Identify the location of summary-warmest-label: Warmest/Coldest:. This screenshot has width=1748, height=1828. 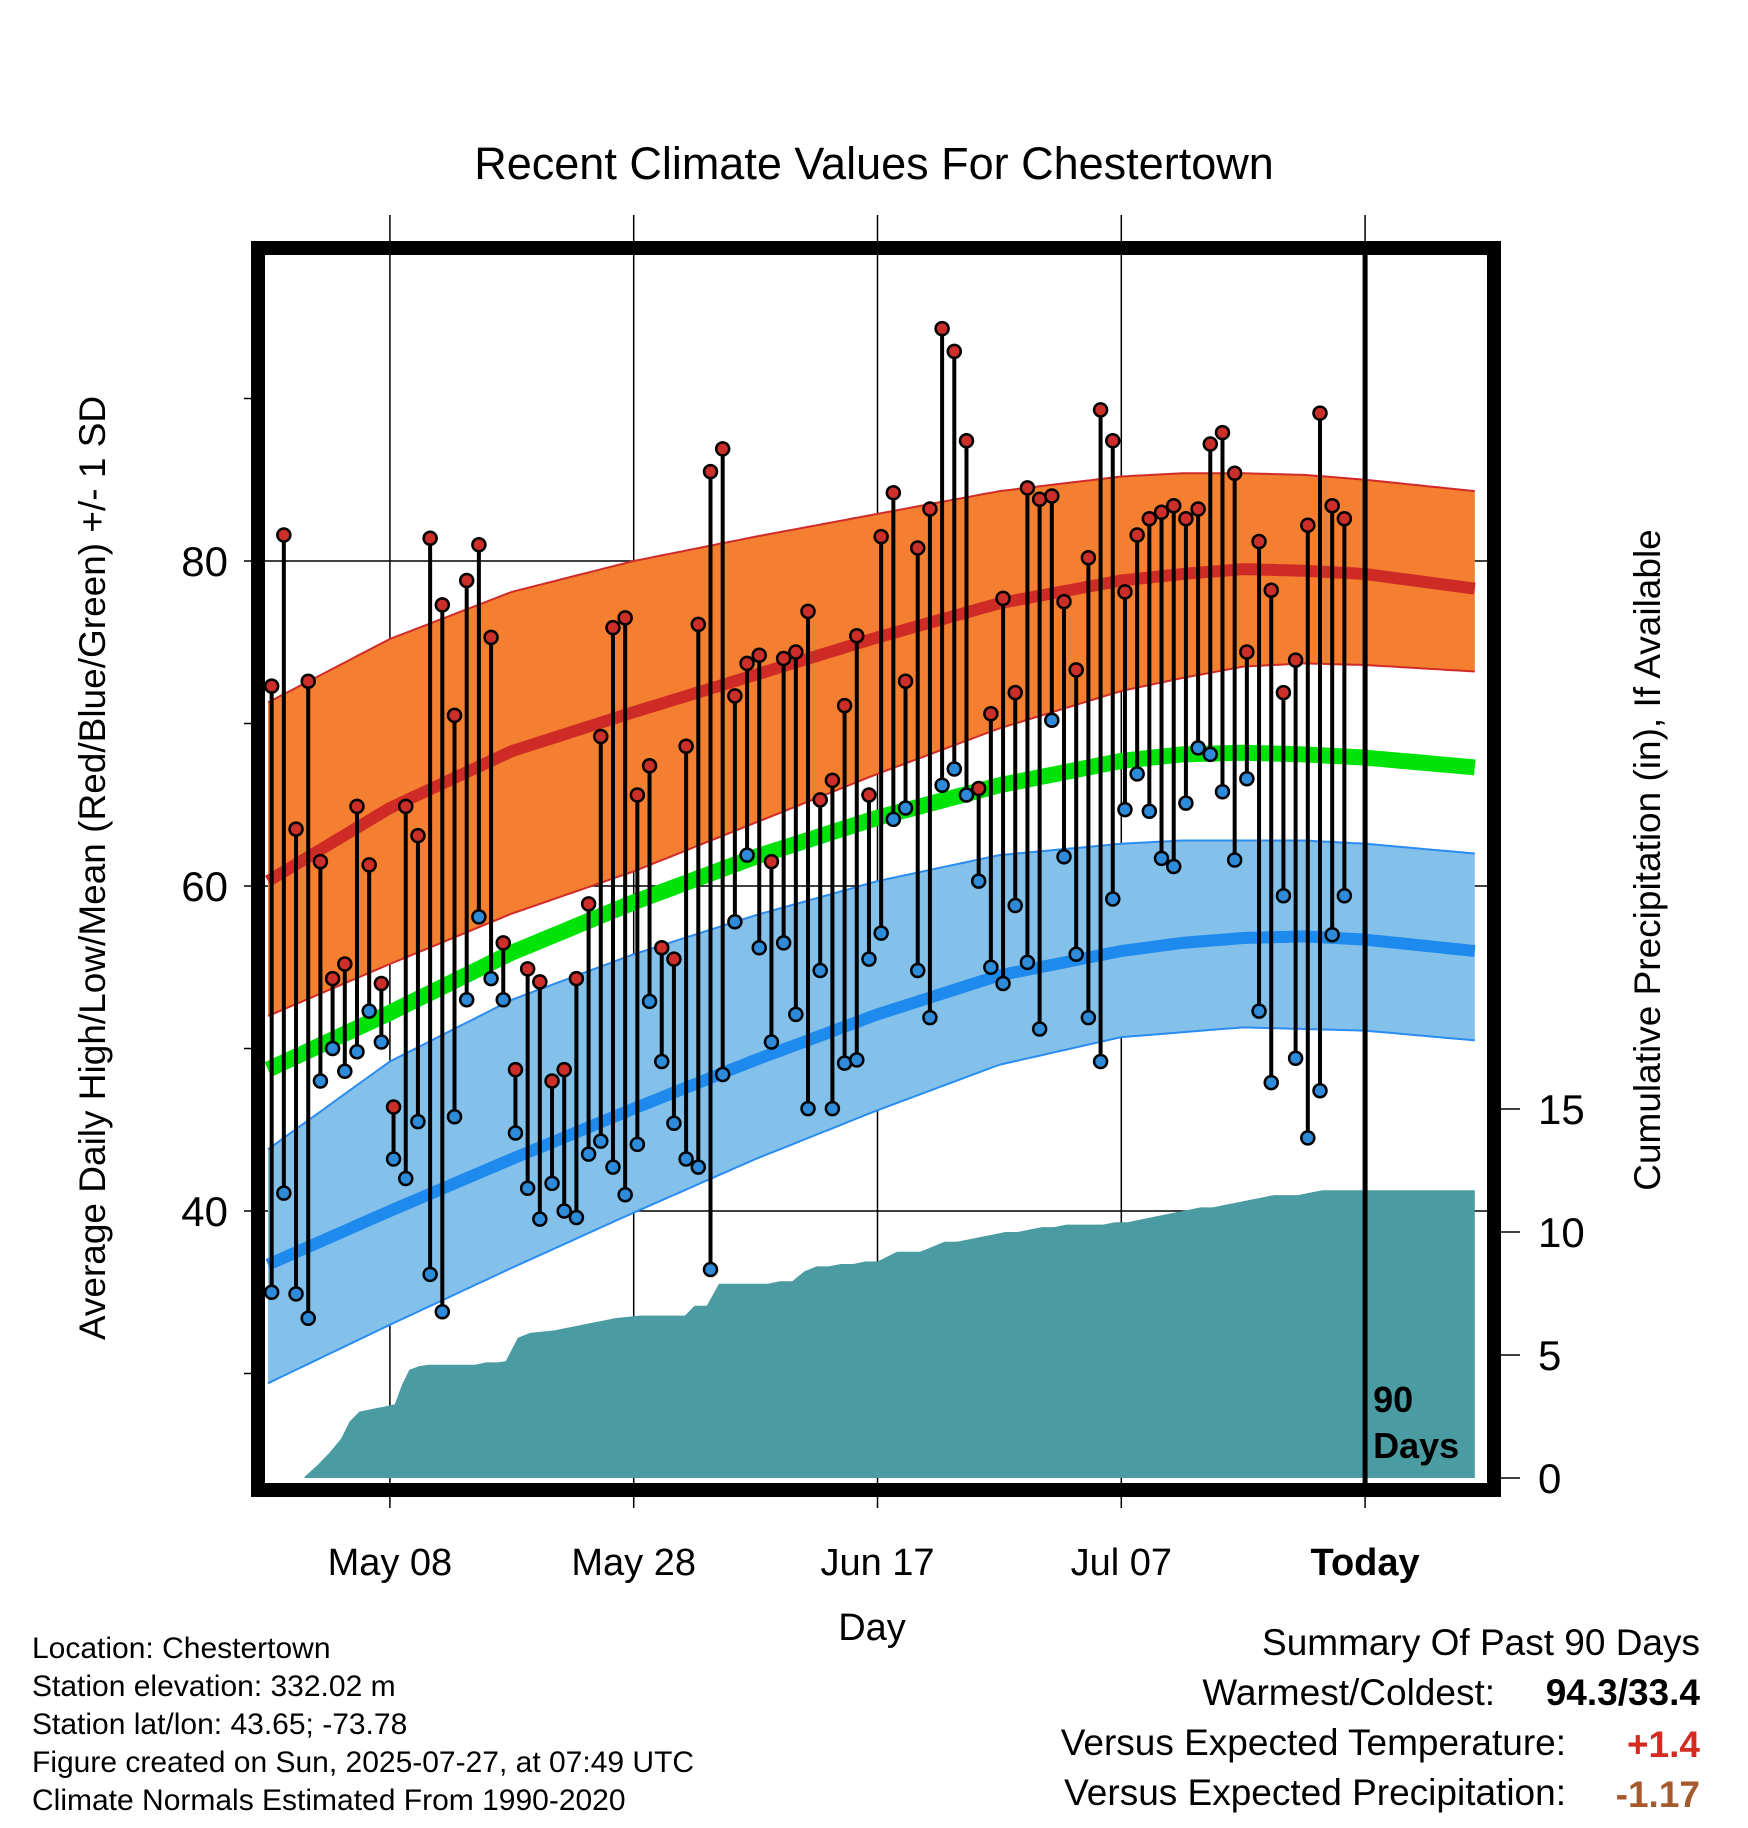
(1348, 1692).